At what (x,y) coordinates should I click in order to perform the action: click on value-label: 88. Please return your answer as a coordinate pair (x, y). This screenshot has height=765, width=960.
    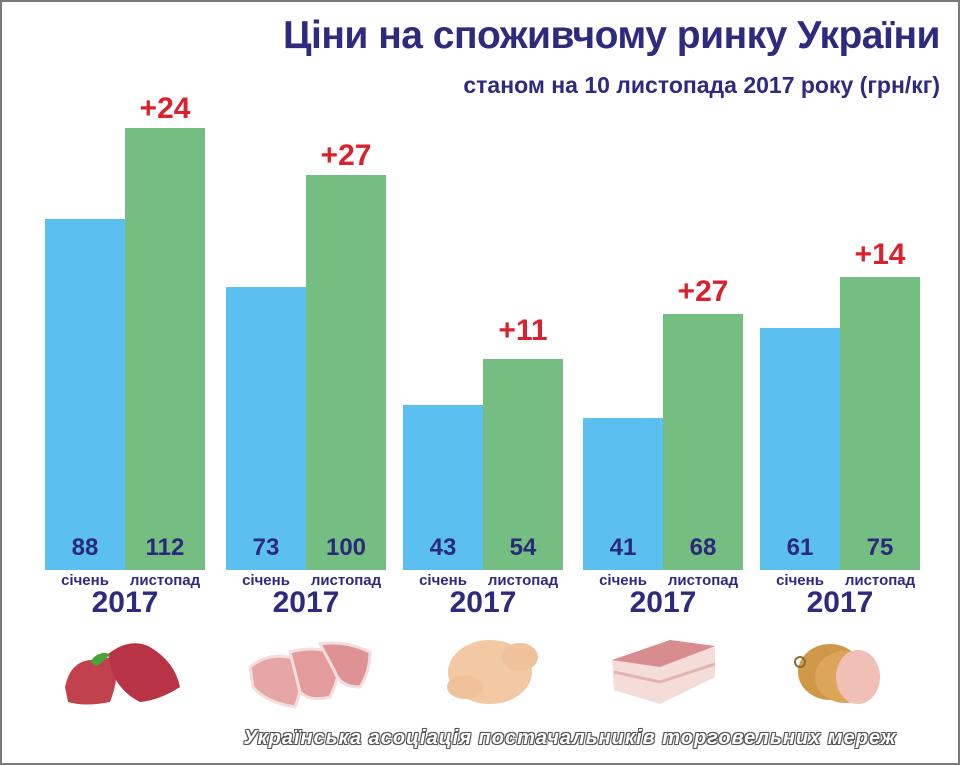
    Looking at the image, I should click on (85, 547).